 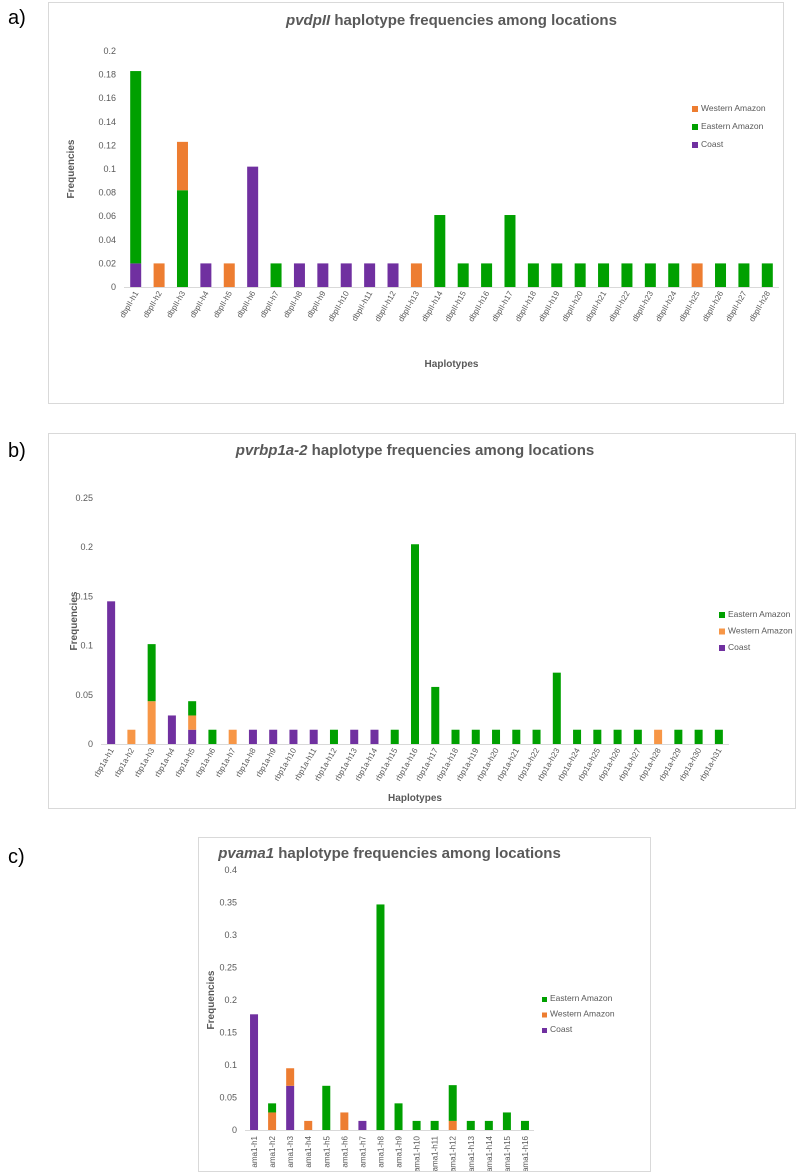 I want to click on bar-b-rbp1a-h20-eastern-amazon, so click(x=496, y=736).